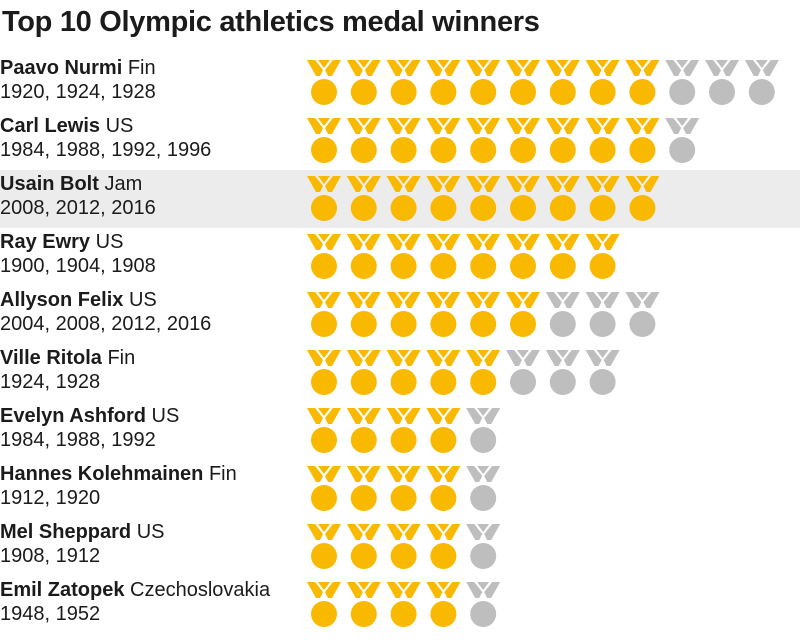 This screenshot has height=640, width=800. What do you see at coordinates (150, 196) in the screenshot?
I see `athlete-label: Usain Bolt Jam 2008, 2012, 2016` at bounding box center [150, 196].